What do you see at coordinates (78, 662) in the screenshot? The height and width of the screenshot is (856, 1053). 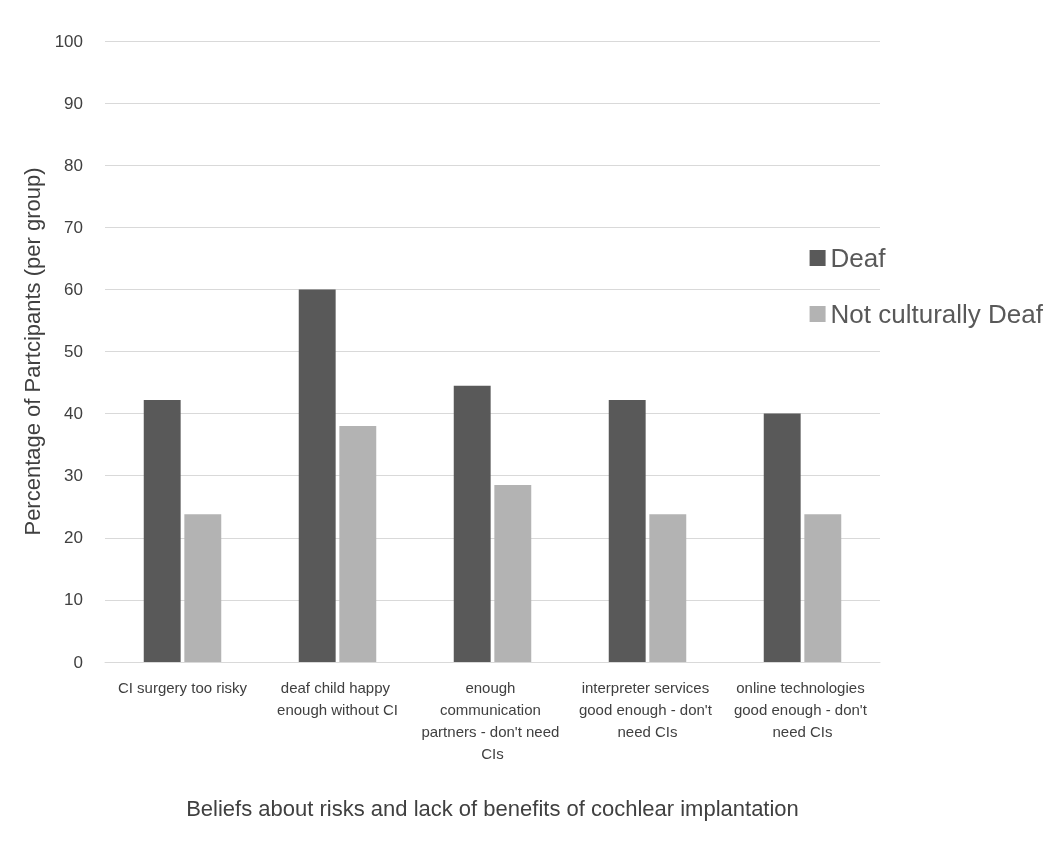 I see `y-tick-label: 0` at bounding box center [78, 662].